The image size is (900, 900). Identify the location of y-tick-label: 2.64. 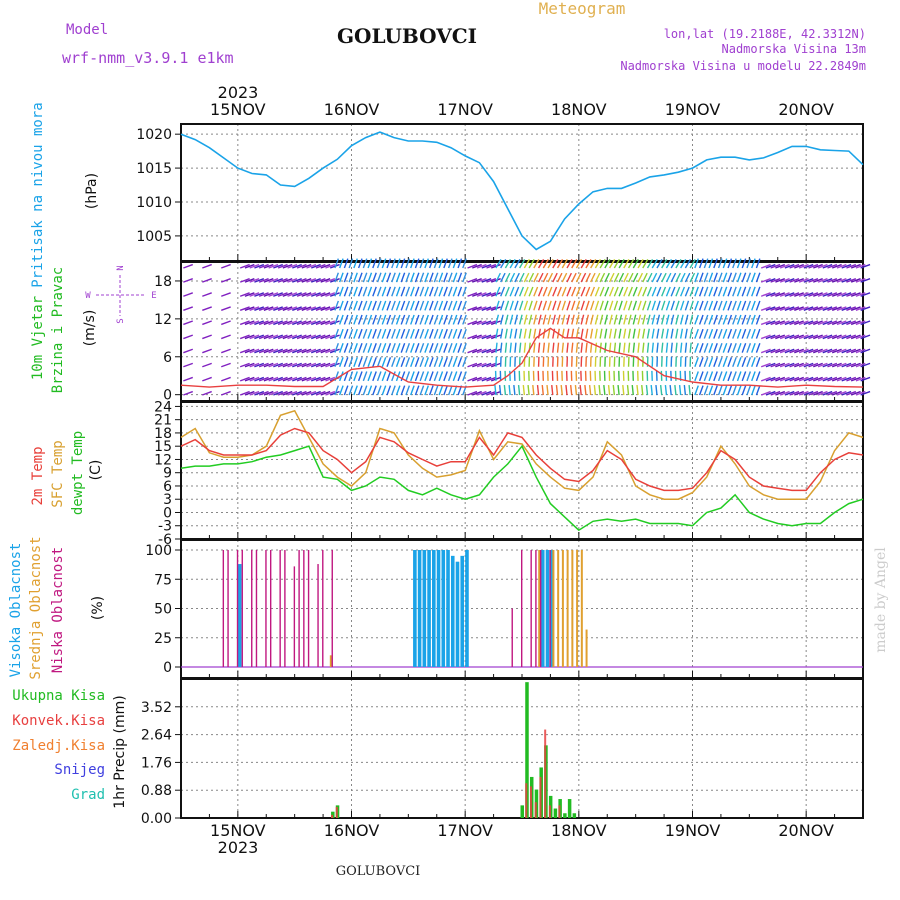
(156, 736).